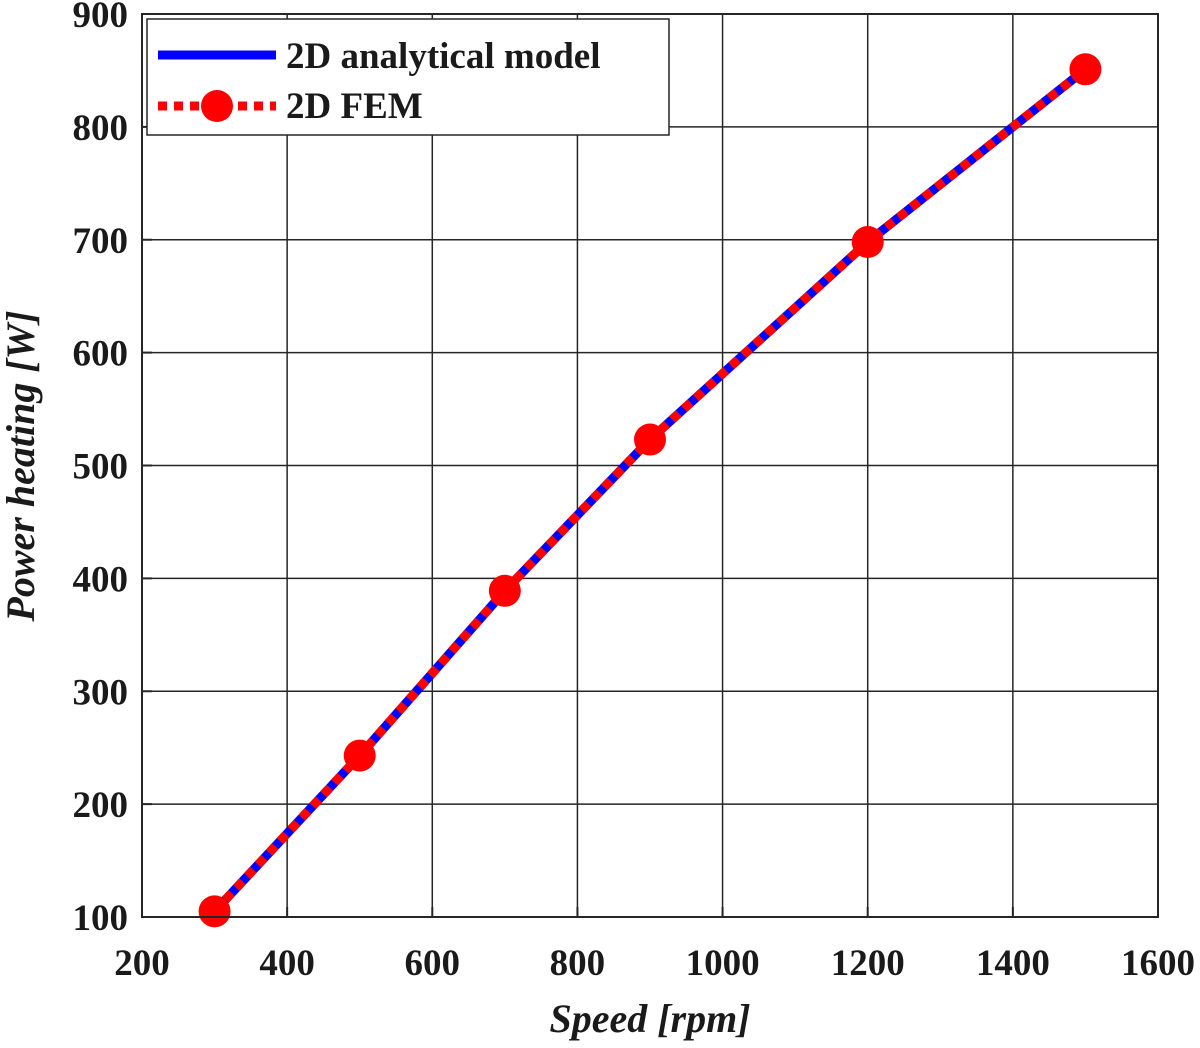  What do you see at coordinates (354, 106) in the screenshot?
I see `legend-label-fem: 2D FEM` at bounding box center [354, 106].